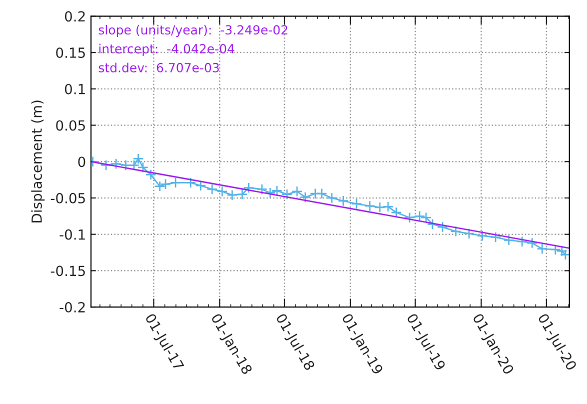 Image resolution: width=587 pixels, height=404 pixels. Describe the element at coordinates (74, 16) in the screenshot. I see `y-tick-label: 0.2` at that location.